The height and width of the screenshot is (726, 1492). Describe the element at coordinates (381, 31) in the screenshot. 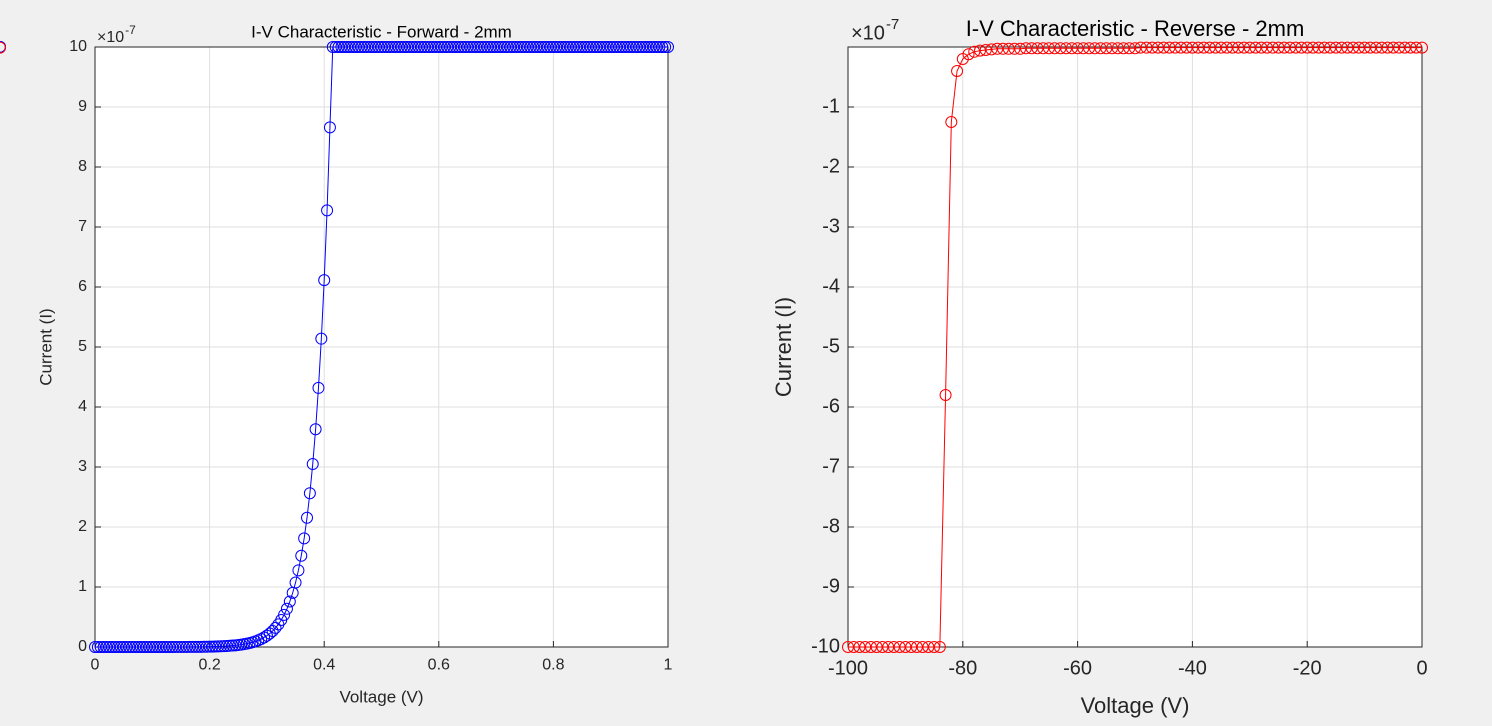

I see `chart-title: I-V Characteristic - Forward - 2mm` at that location.